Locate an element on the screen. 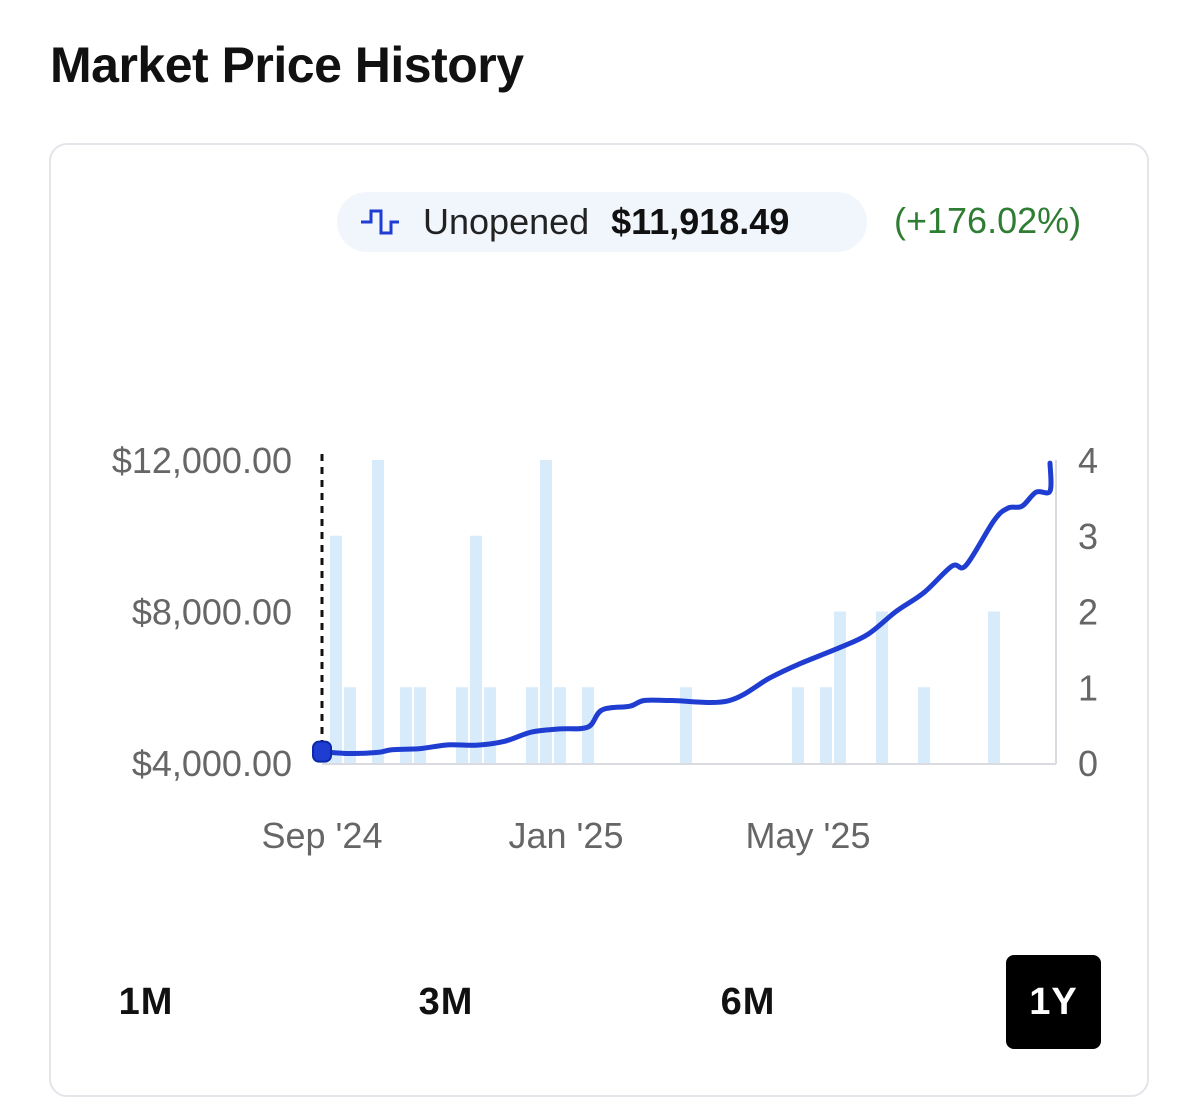 The image size is (1200, 1113). y-left-tick-label: $8,000.00 is located at coordinates (212, 612).